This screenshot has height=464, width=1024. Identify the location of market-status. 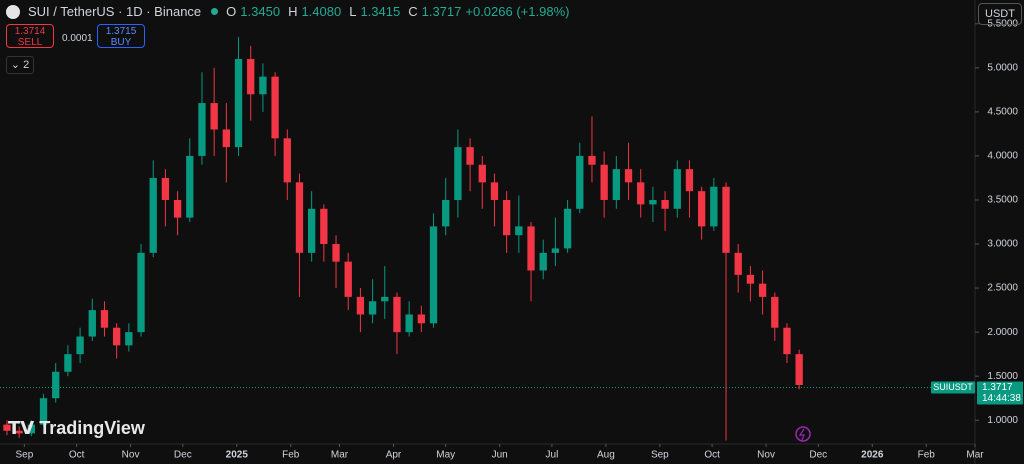
(215, 11).